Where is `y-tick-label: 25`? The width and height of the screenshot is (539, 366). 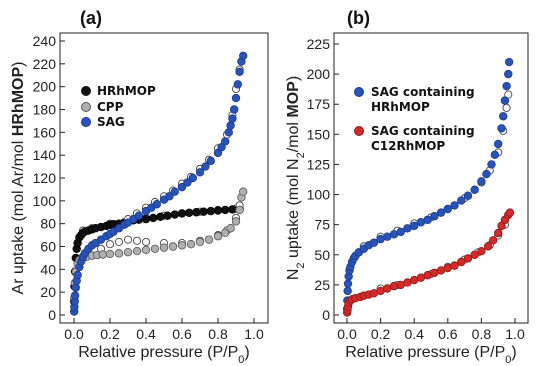
y-tick-label: 25 is located at coordinates (322, 285).